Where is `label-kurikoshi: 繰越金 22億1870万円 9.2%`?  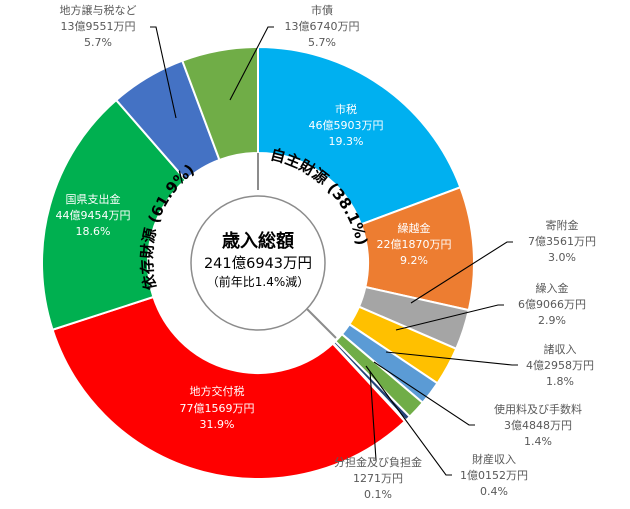 label-kurikoshi: 繰越金 22億1870万円 9.2% is located at coordinates (414, 244).